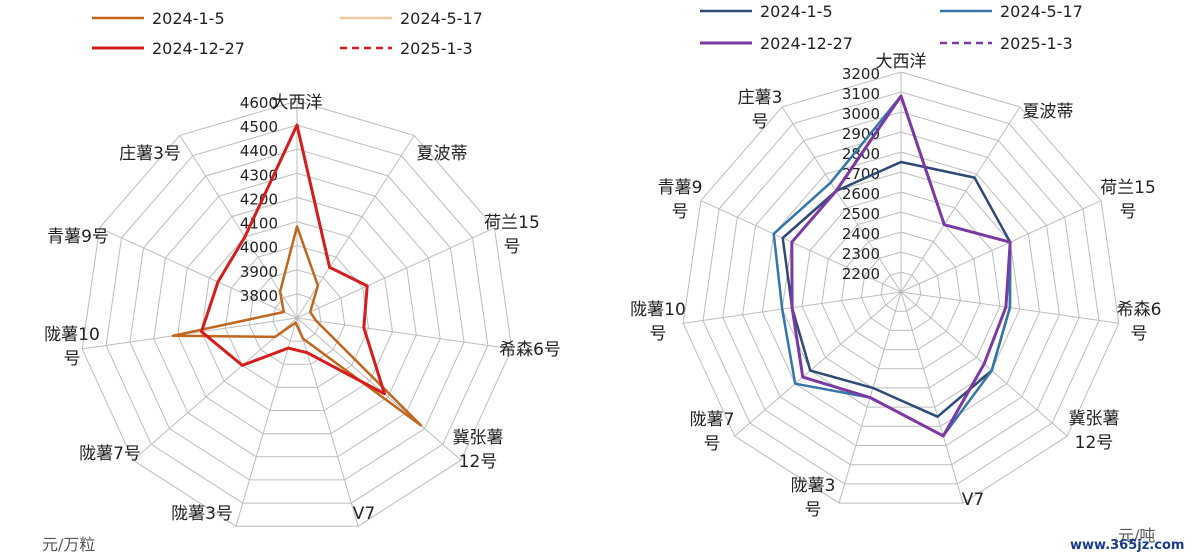 This screenshot has width=1191, height=559. I want to click on category-label-line: 陇薯3号, so click(202, 514).